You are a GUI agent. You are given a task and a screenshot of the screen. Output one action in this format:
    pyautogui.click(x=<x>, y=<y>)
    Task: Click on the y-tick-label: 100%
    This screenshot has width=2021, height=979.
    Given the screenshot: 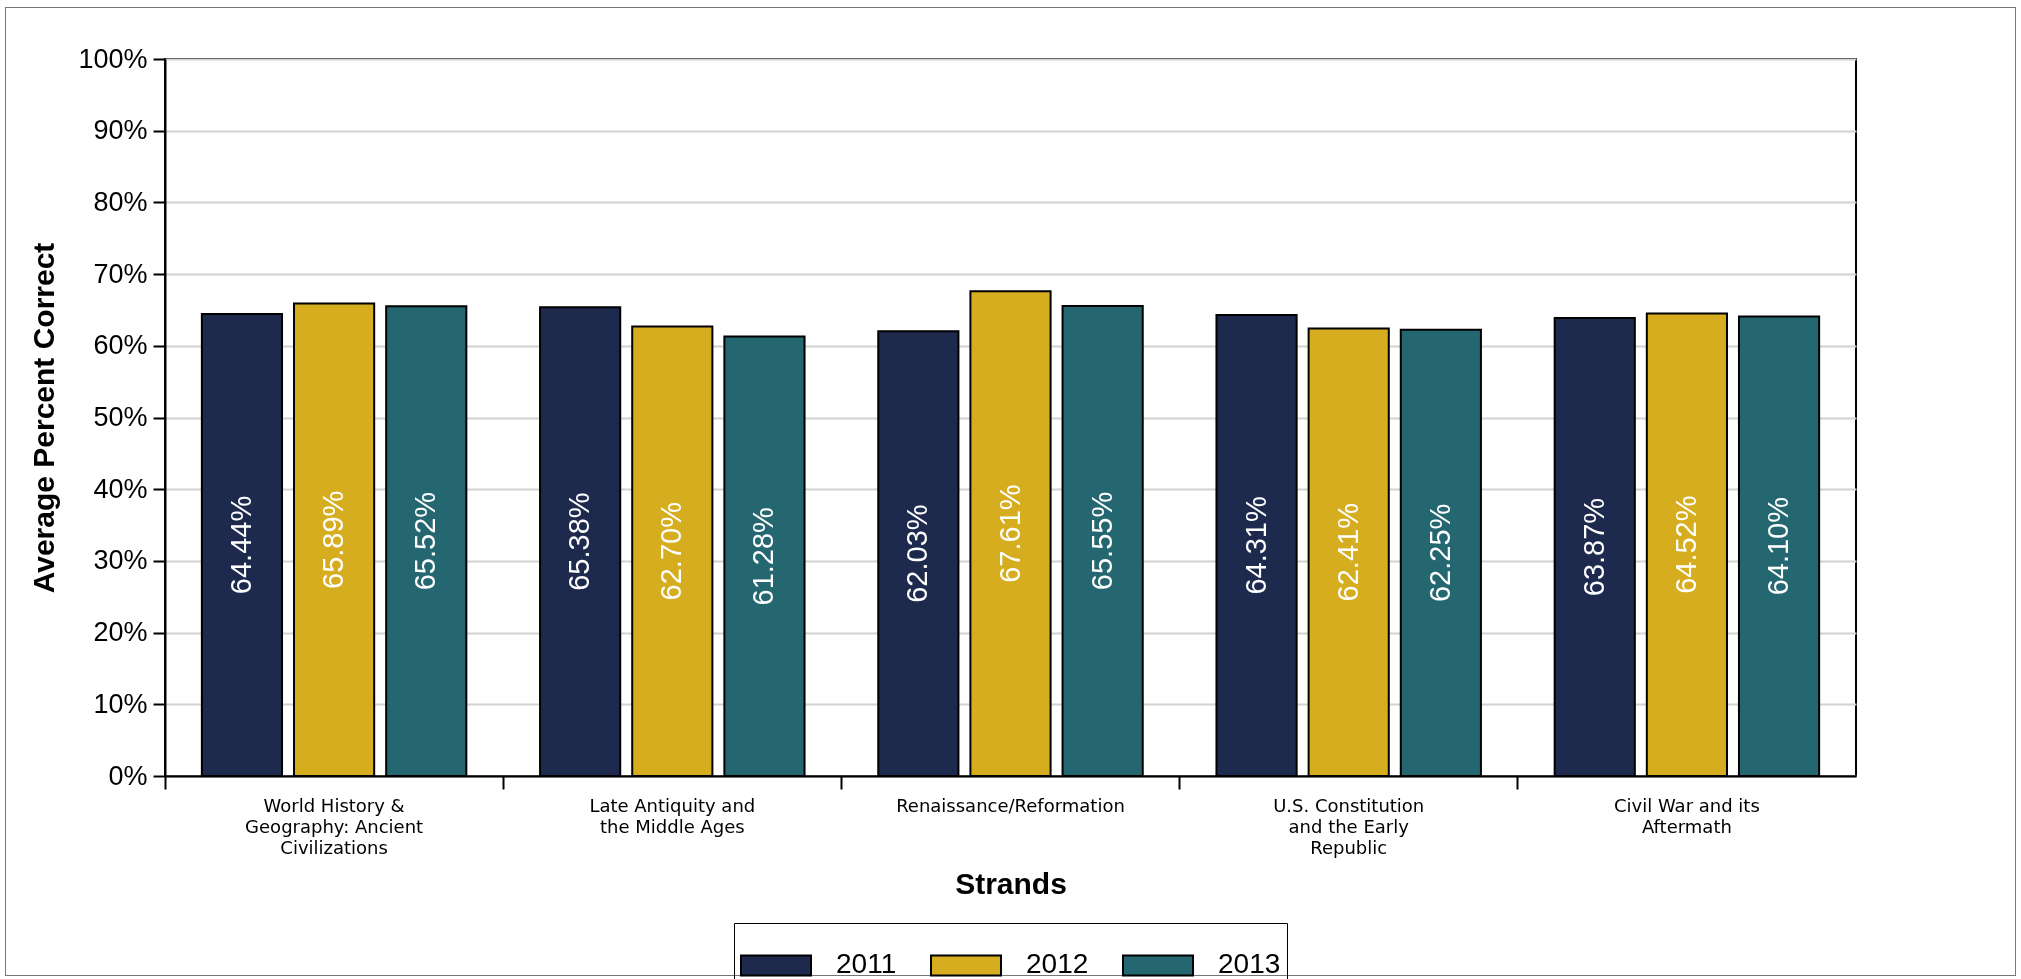 What is the action you would take?
    pyautogui.click(x=113, y=58)
    